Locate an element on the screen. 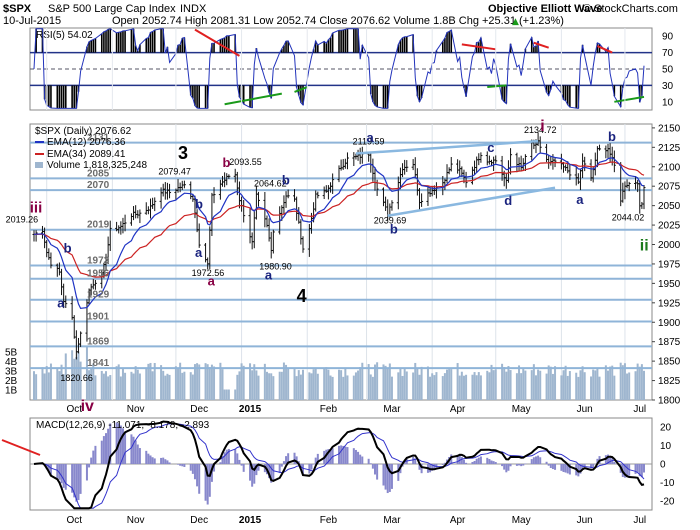  price-annotation: 2119.59 is located at coordinates (369, 142).